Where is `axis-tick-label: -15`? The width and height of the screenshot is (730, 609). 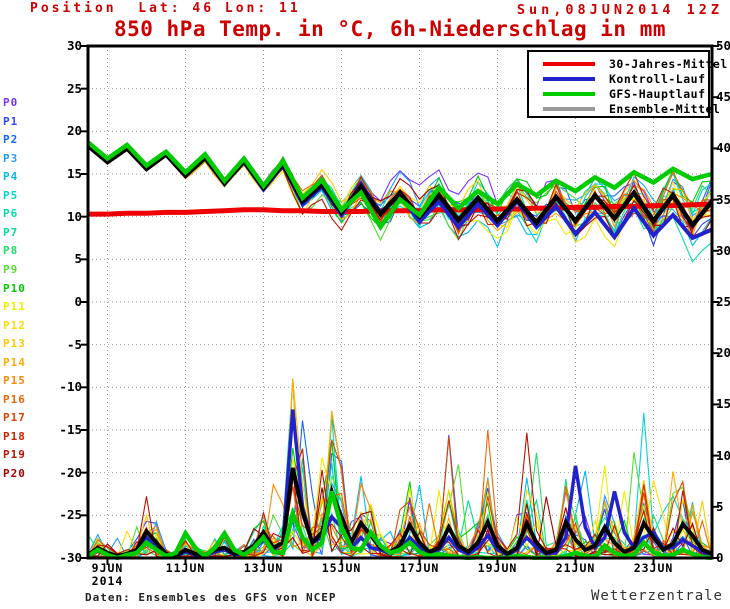
axis-tick-label: -15 is located at coordinates (70, 429).